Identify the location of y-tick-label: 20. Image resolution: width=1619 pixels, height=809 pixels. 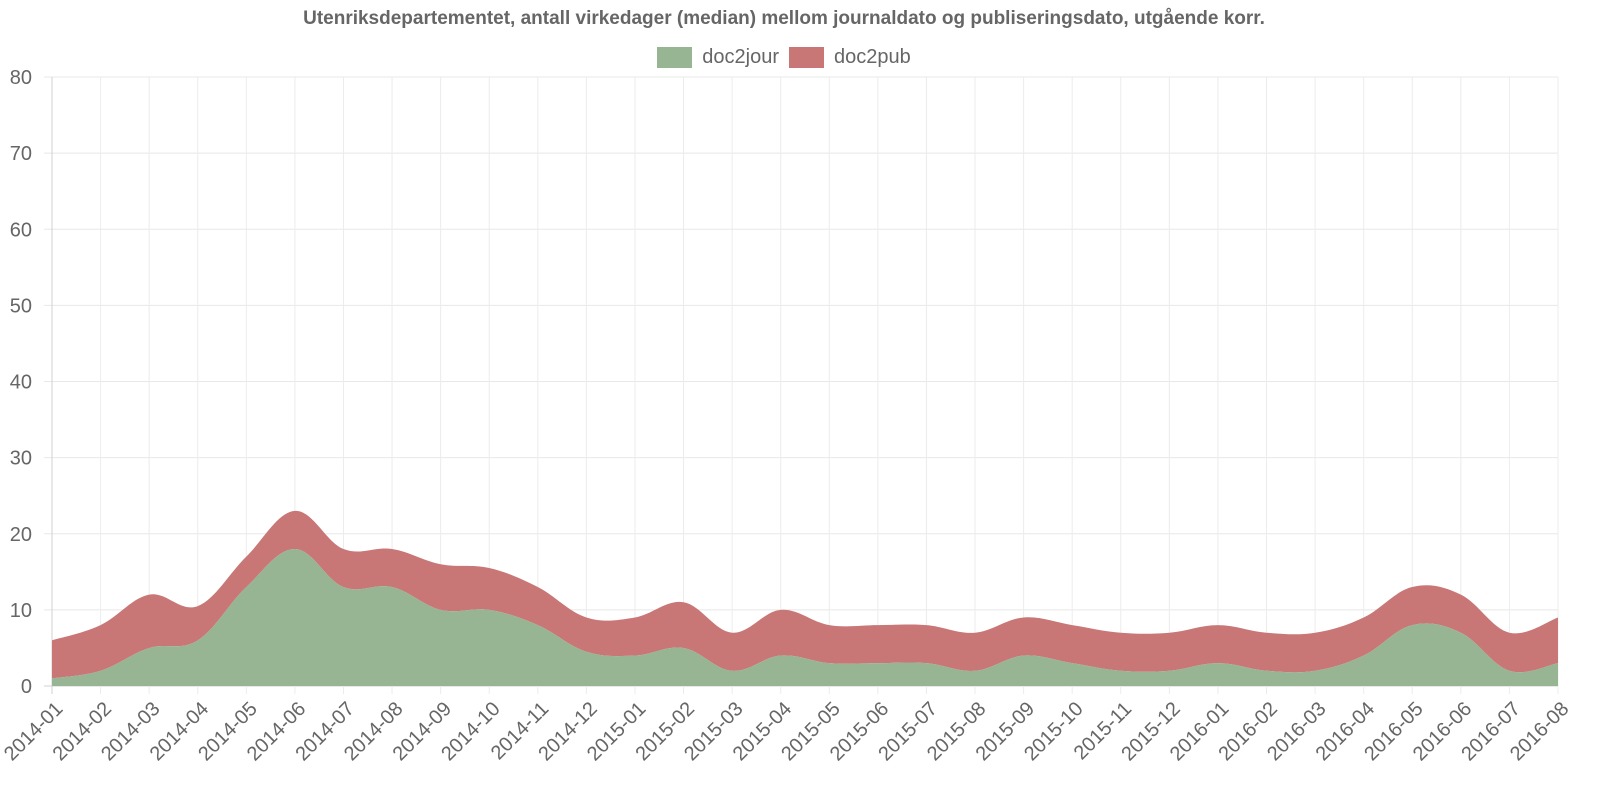
(21, 535).